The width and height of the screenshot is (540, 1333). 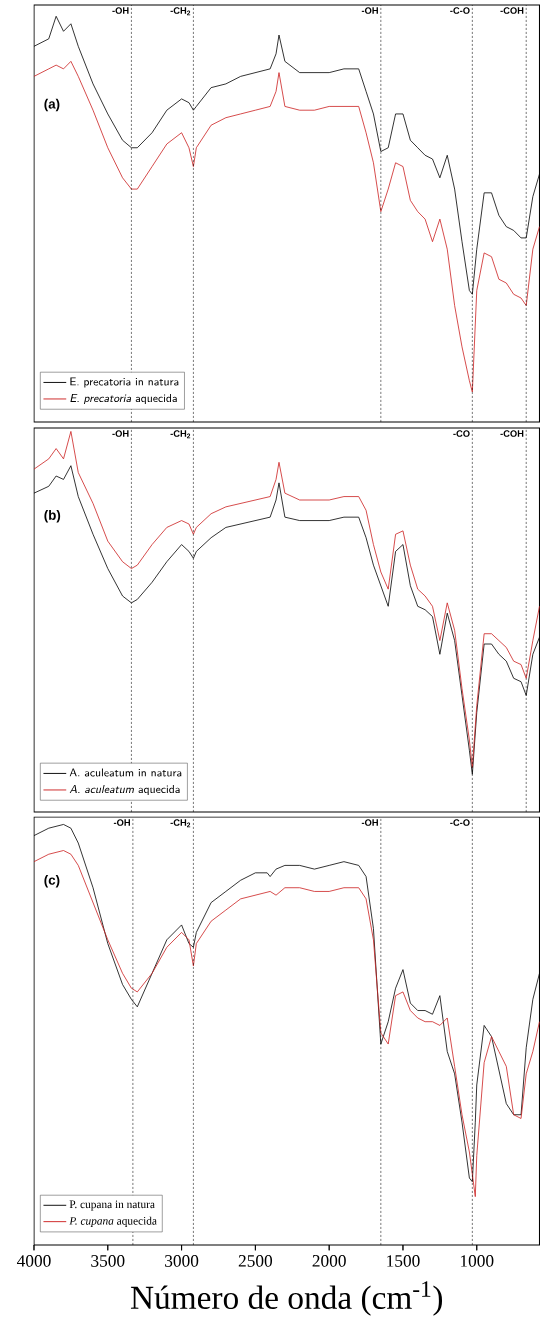 What do you see at coordinates (477, 1261) in the screenshot?
I see `x-tick-label: 1000` at bounding box center [477, 1261].